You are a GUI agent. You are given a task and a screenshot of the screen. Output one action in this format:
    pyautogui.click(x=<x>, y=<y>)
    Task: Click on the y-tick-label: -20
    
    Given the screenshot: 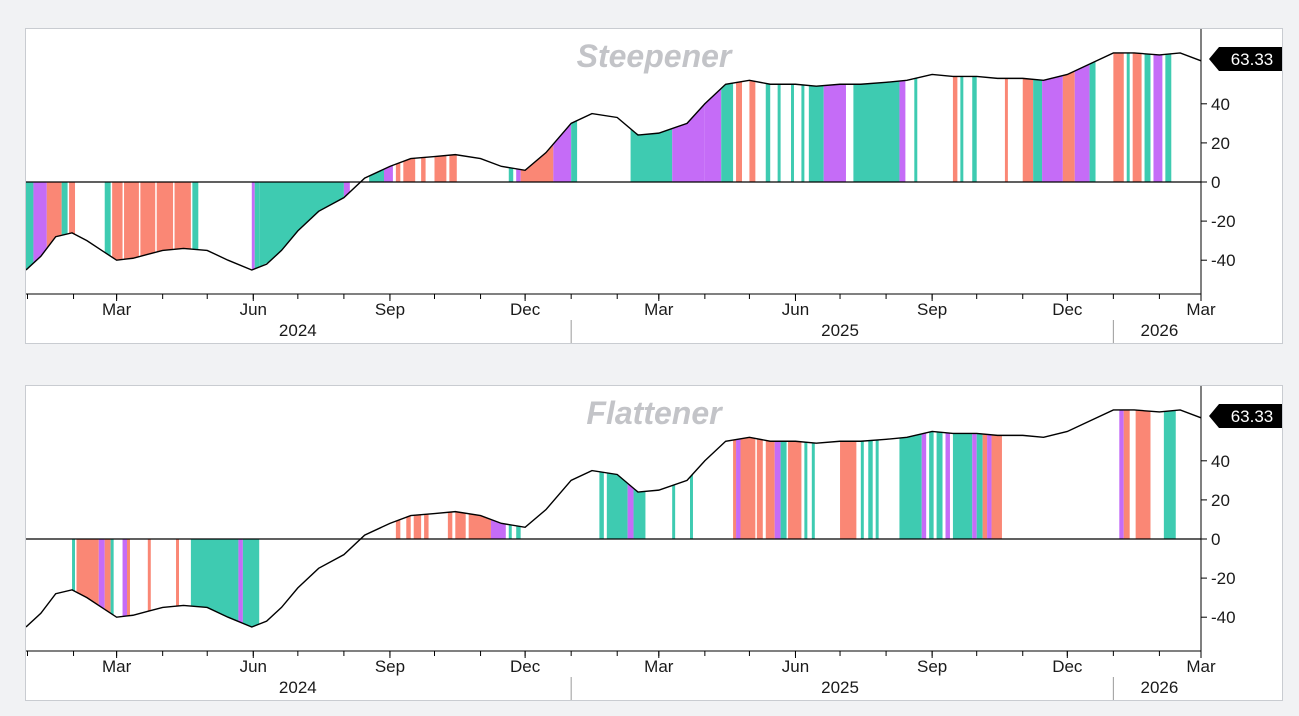 What is the action you would take?
    pyautogui.click(x=1223, y=578)
    